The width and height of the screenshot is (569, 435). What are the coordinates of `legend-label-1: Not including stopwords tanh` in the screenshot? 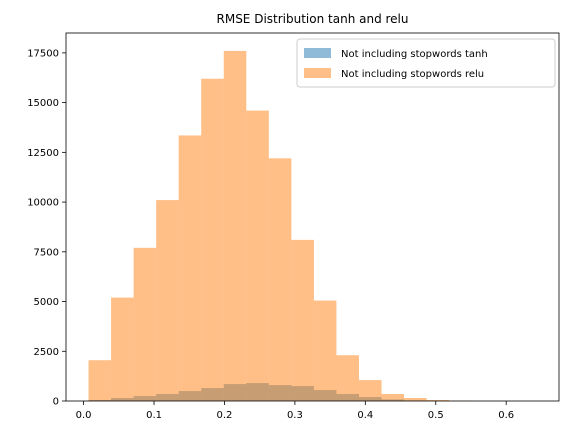 It's located at (414, 54).